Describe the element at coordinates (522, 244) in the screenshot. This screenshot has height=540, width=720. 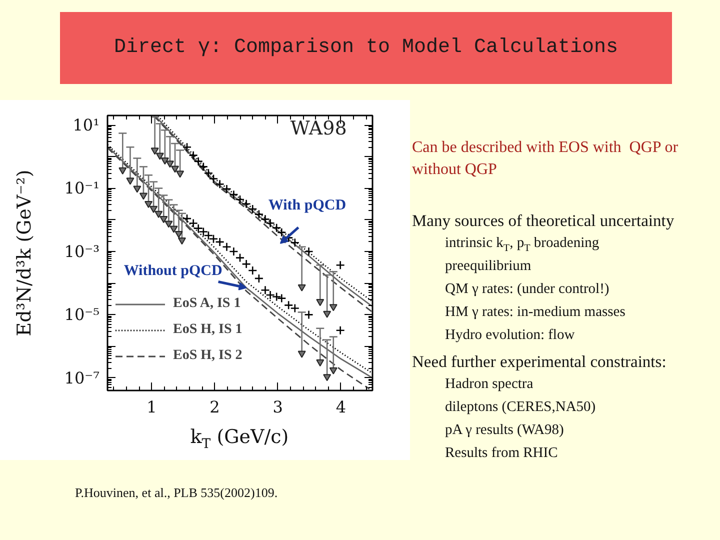
I see `text: intrinsic k$_{T}$, p$_{T}$ broadening` at that location.